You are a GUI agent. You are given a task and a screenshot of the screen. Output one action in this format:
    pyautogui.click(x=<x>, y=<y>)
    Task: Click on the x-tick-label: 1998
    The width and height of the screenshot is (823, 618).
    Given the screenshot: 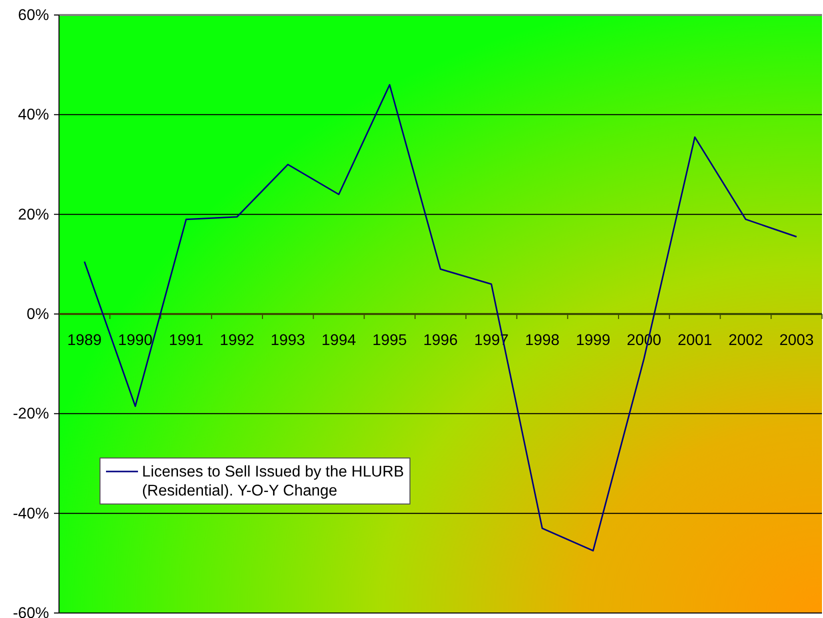 What is the action you would take?
    pyautogui.click(x=542, y=340)
    